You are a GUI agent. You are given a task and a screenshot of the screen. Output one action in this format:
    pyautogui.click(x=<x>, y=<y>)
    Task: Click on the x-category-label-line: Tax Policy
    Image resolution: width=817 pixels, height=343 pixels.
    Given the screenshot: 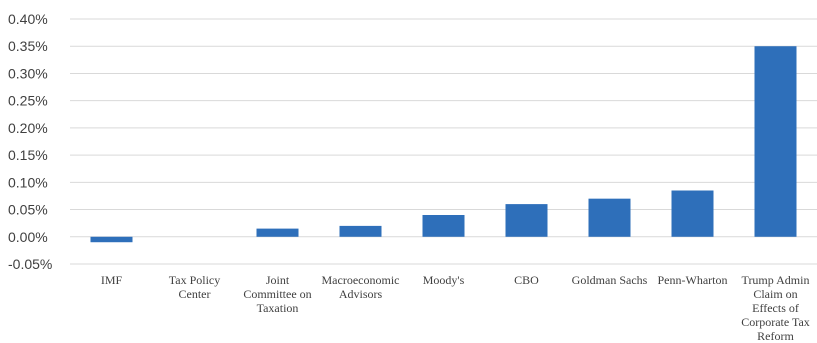 What is the action you would take?
    pyautogui.click(x=195, y=280)
    